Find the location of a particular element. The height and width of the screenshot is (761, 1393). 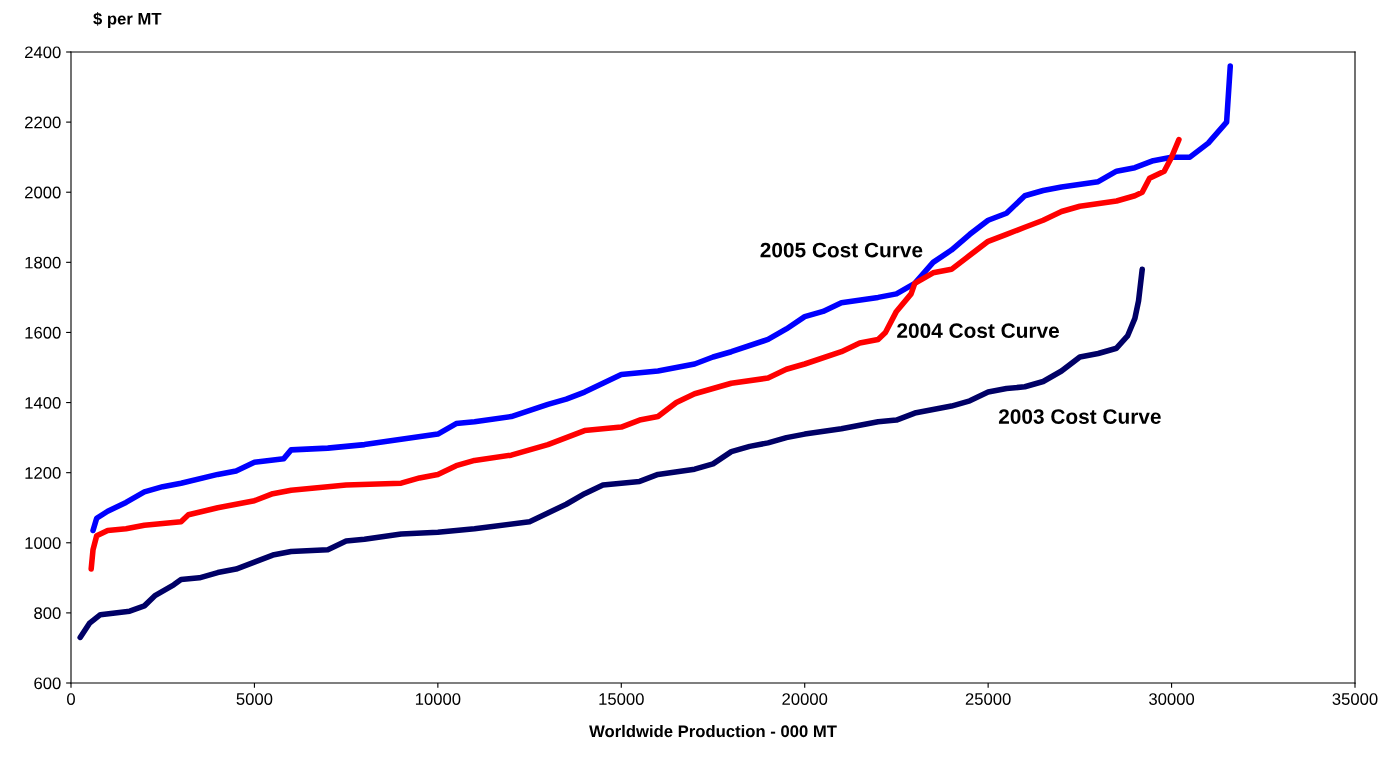

x-tick-label: 30000 is located at coordinates (1172, 699).